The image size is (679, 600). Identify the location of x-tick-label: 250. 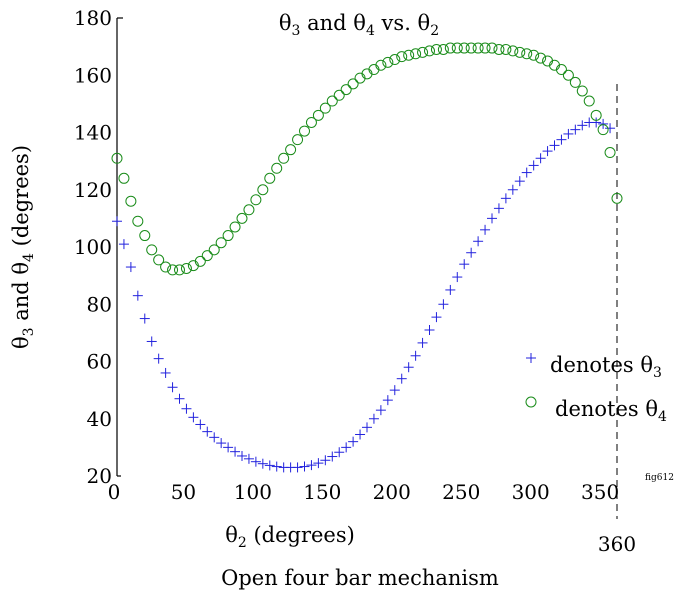
(461, 492).